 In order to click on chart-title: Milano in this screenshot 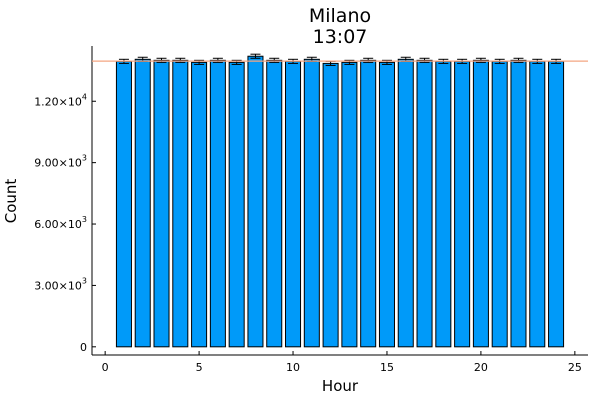, I will do `click(340, 16)`.